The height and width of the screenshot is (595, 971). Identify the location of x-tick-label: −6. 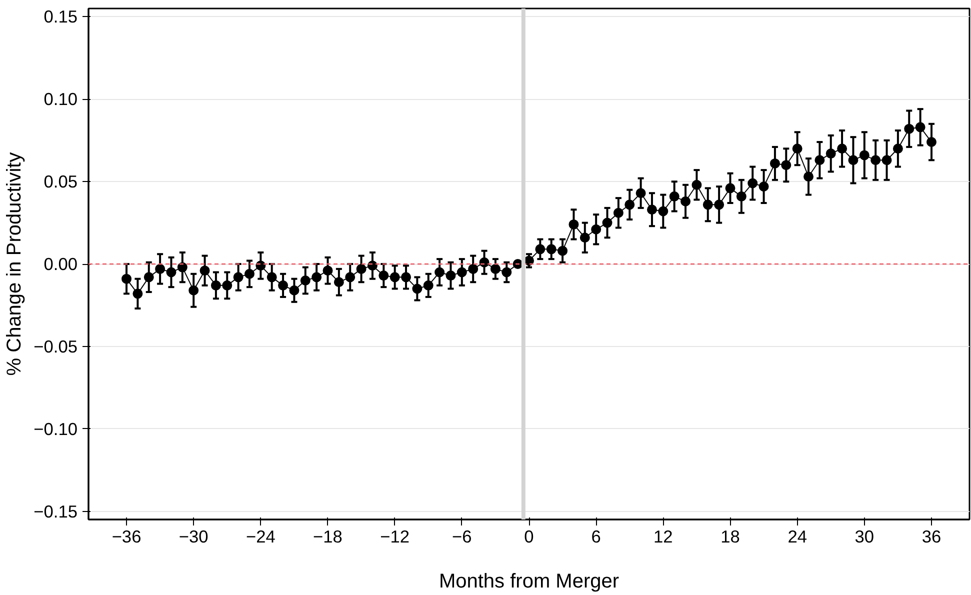
(462, 536).